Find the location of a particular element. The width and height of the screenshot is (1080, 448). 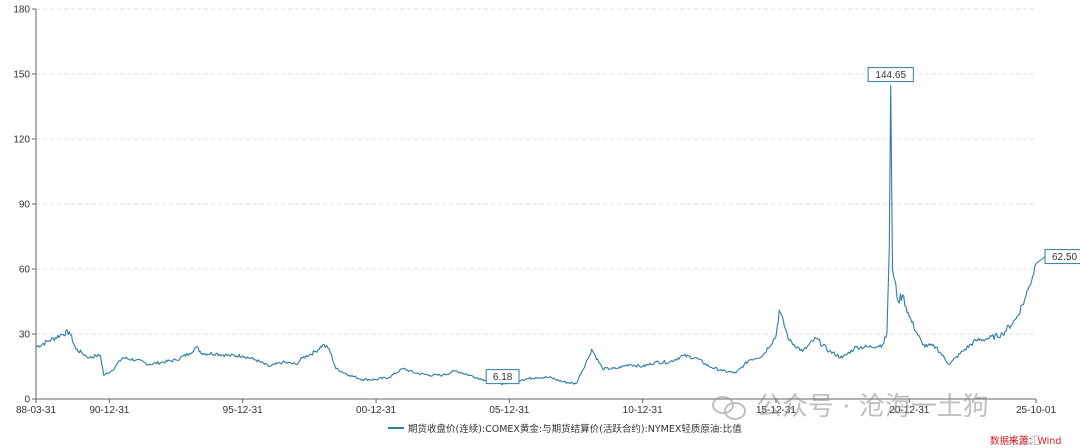

watermark: 公众号 · 沧海一土狗 is located at coordinates (850, 404).